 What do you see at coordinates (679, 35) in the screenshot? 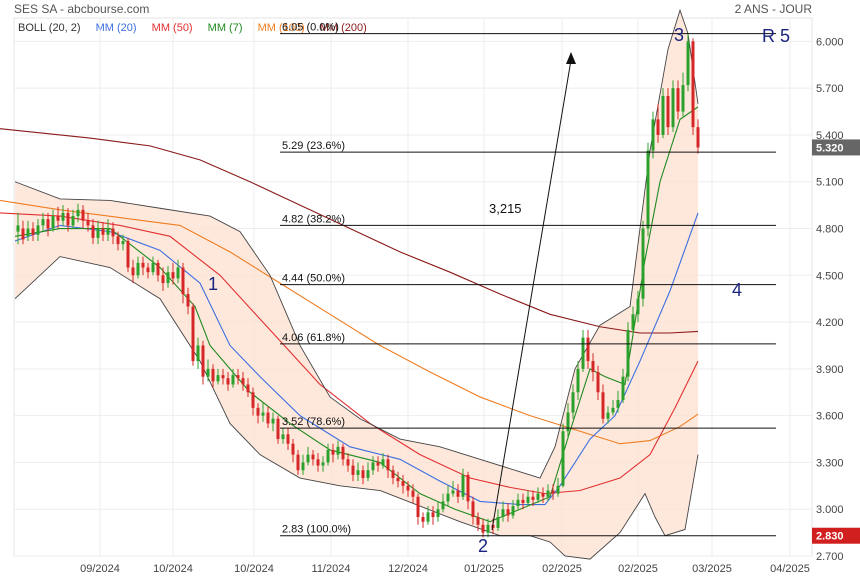
I see `wave-label-3: 3` at bounding box center [679, 35].